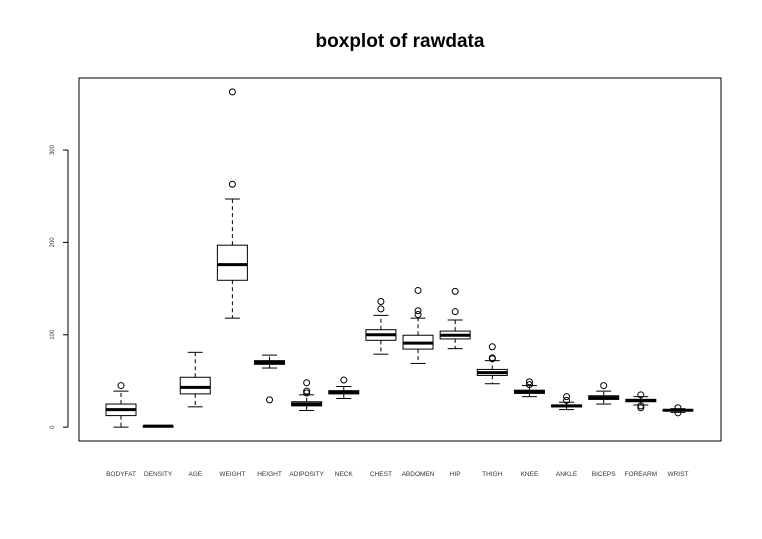 This screenshot has height=539, width=762. Describe the element at coordinates (567, 474) in the screenshot. I see `x-category-label: ANKLE` at that location.